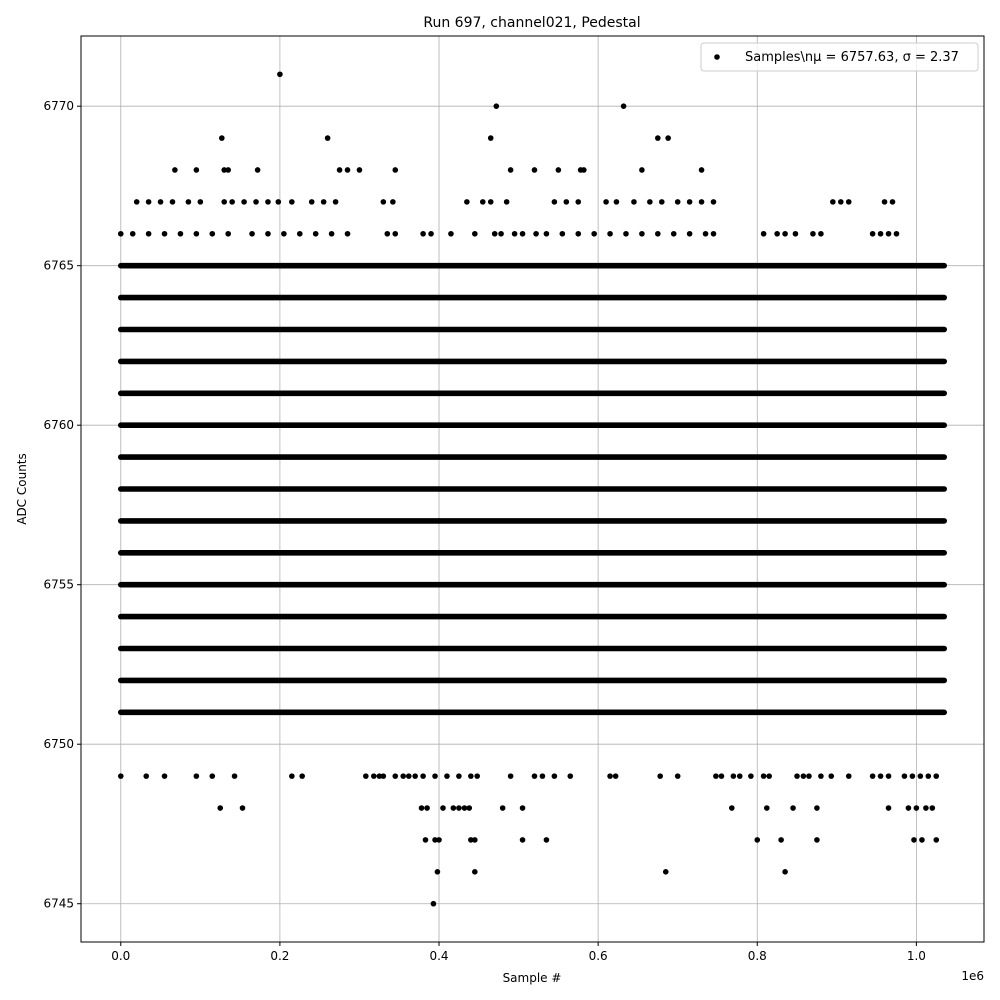  Describe the element at coordinates (438, 956) in the screenshot. I see `x-tick-label: 0.4` at that location.